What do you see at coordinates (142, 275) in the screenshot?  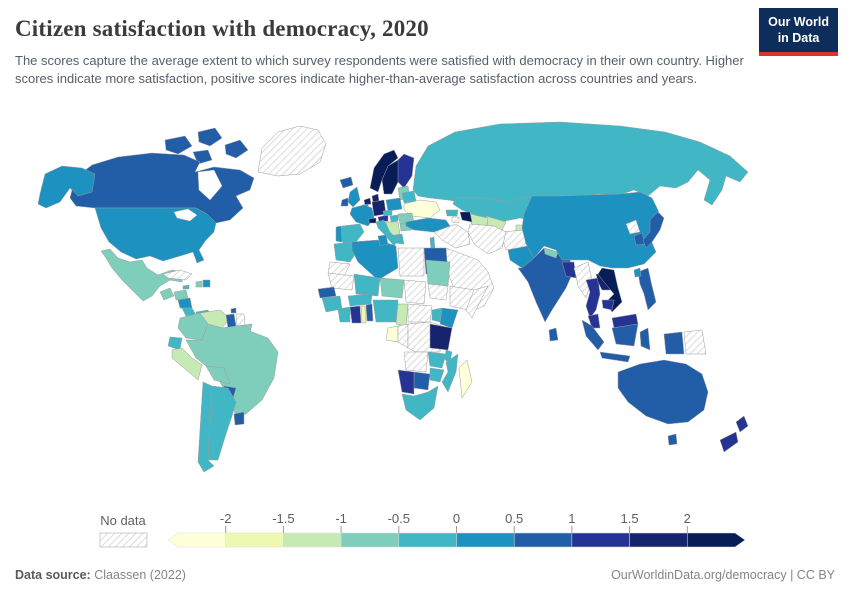 I see `country-mexico` at bounding box center [142, 275].